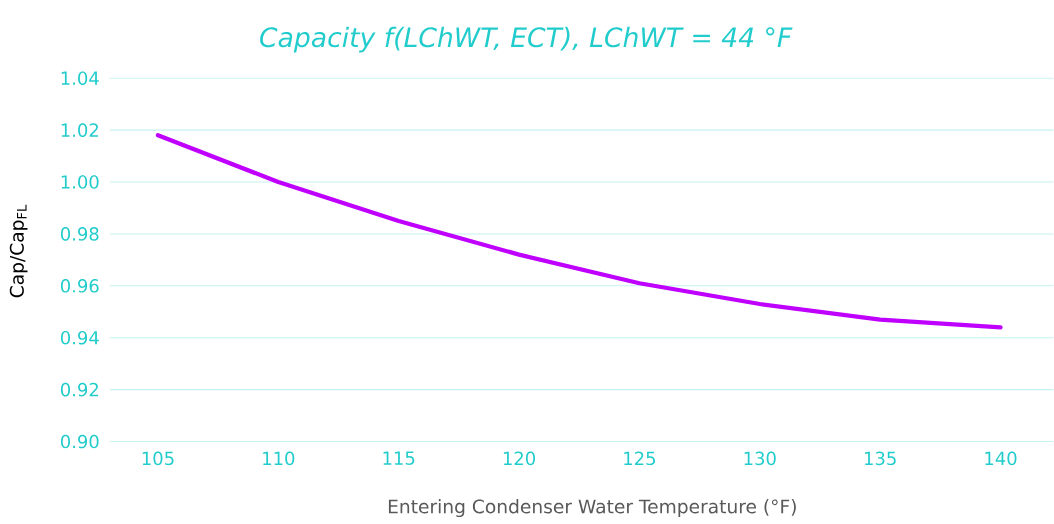 The image size is (1054, 524). I want to click on x-tick-label: 125, so click(639, 458).